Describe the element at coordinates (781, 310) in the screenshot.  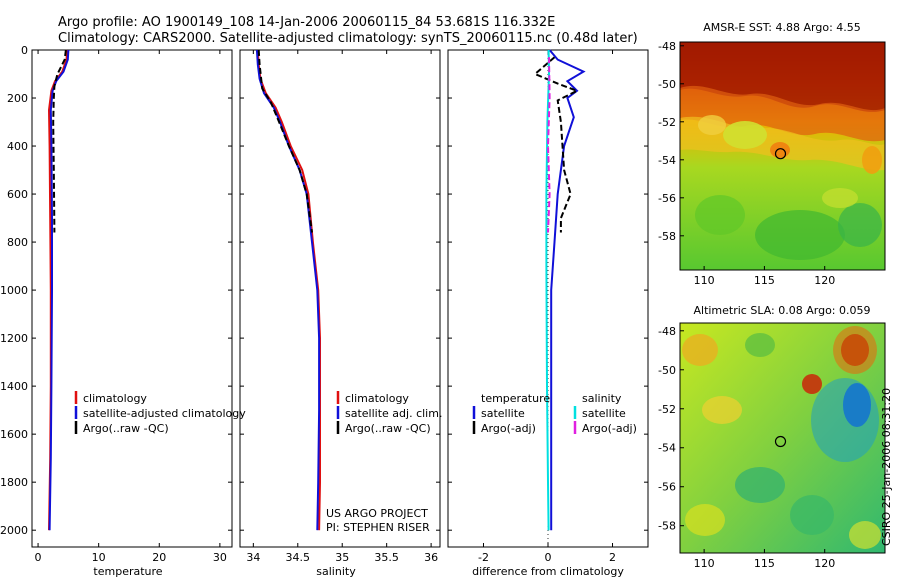
I see `sla-map-title: Altimetric SLA: 0.08 Argo: 0.059` at that location.